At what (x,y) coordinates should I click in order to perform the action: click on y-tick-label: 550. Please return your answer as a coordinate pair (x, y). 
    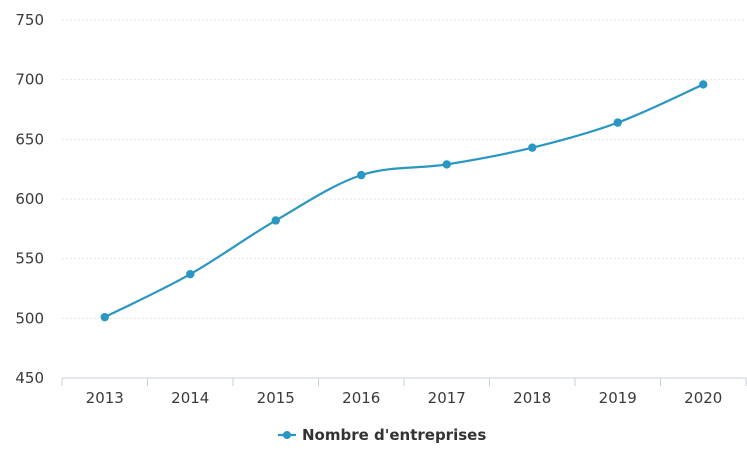
    Looking at the image, I should click on (29, 259).